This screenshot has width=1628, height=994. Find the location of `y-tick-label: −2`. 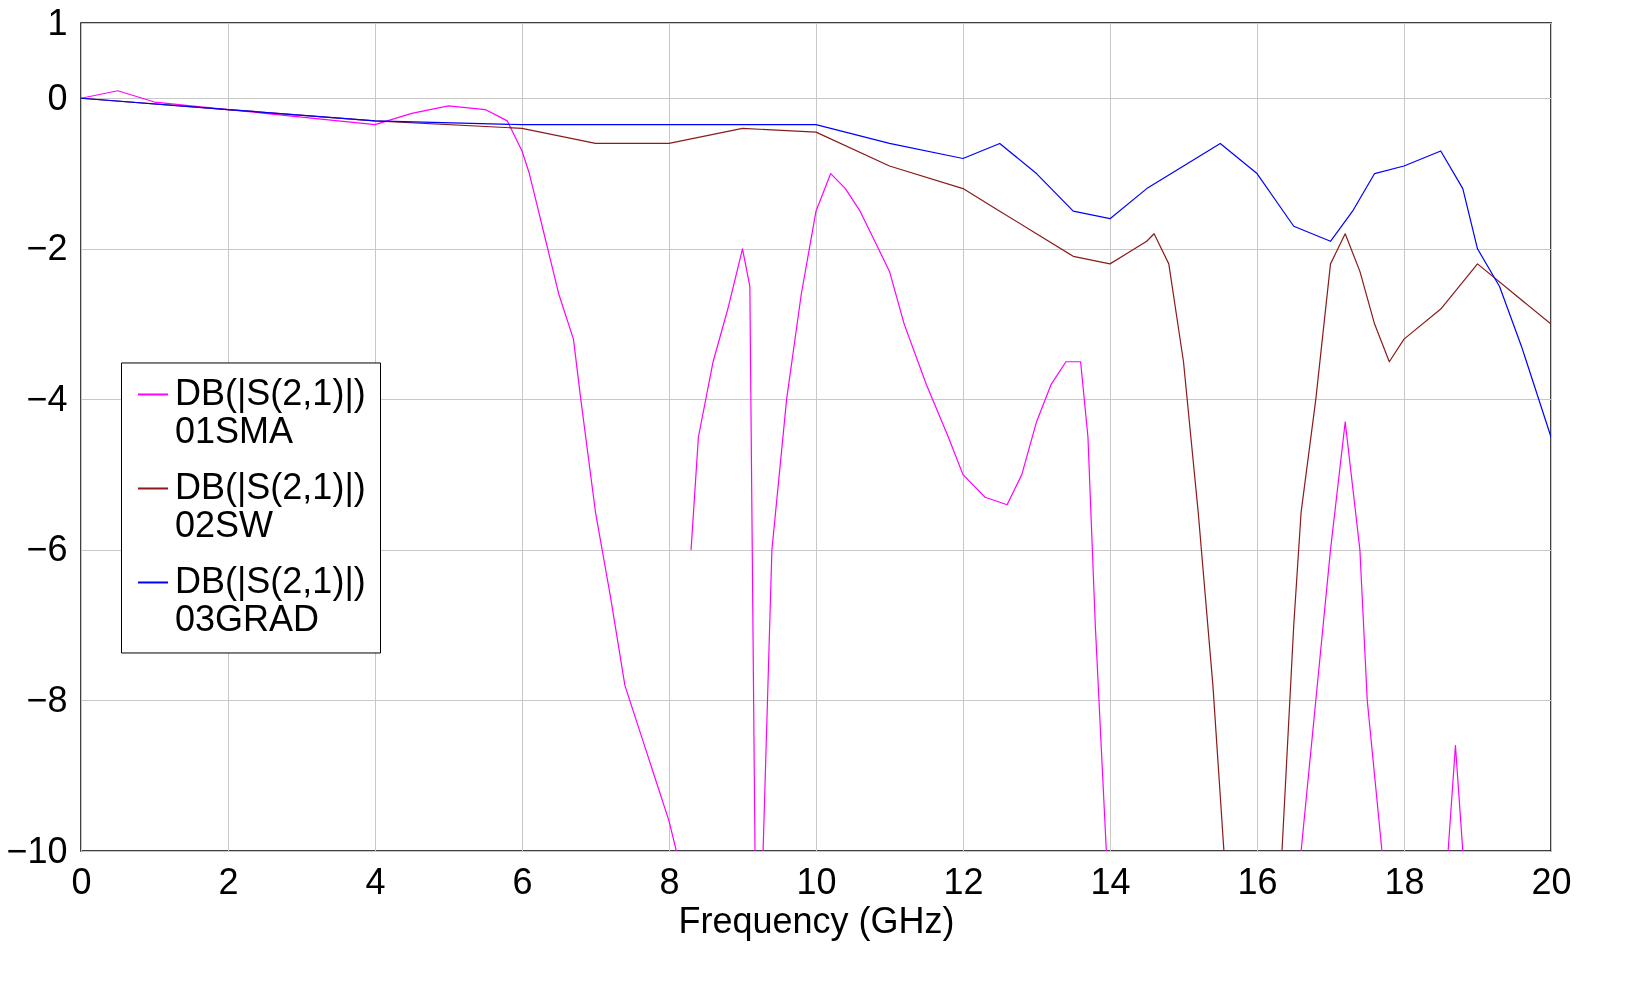

y-tick-label: −2 is located at coordinates (47, 248).